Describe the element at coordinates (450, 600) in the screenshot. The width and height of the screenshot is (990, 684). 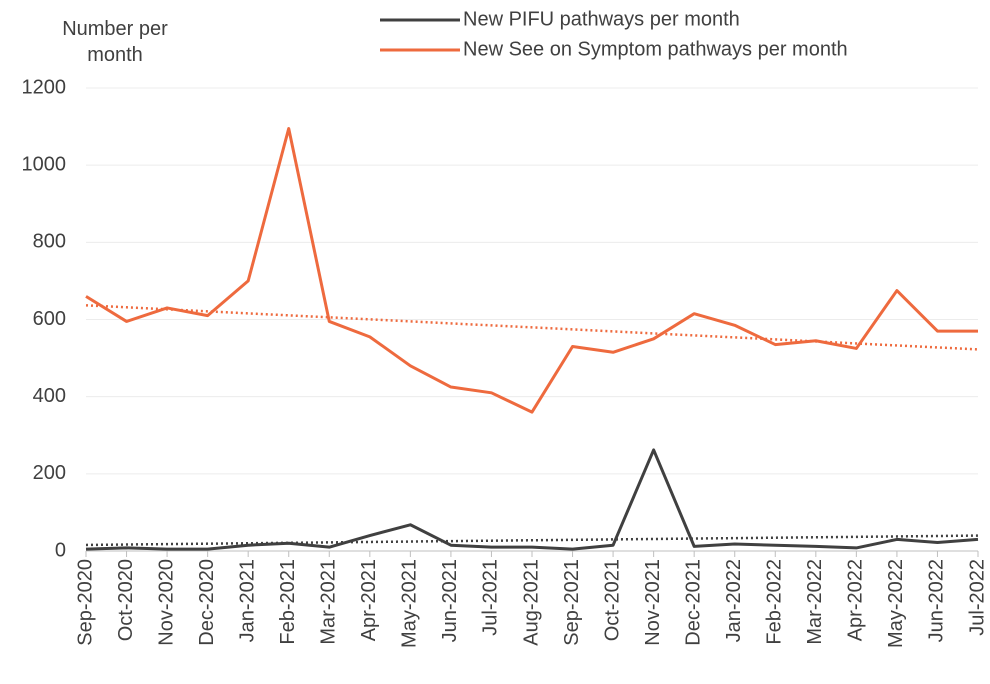
I see `x-tick-label: Jun-2021` at that location.